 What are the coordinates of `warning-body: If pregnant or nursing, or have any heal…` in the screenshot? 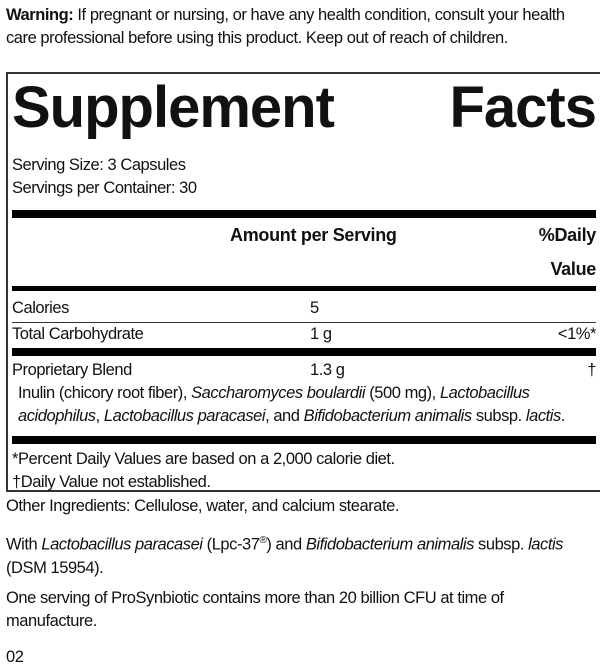 It's located at (285, 26).